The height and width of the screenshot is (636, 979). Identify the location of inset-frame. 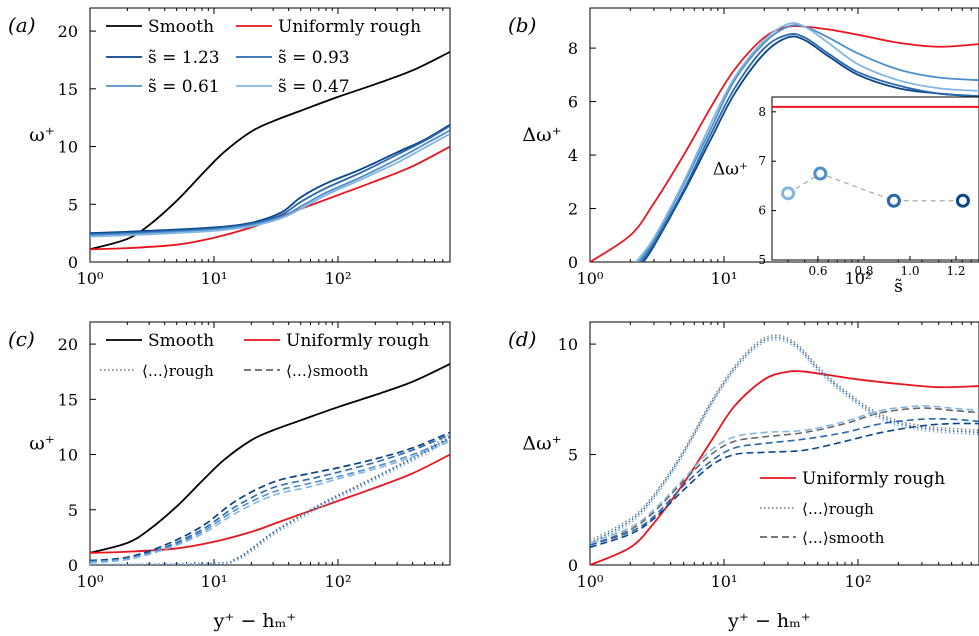
(875, 178).